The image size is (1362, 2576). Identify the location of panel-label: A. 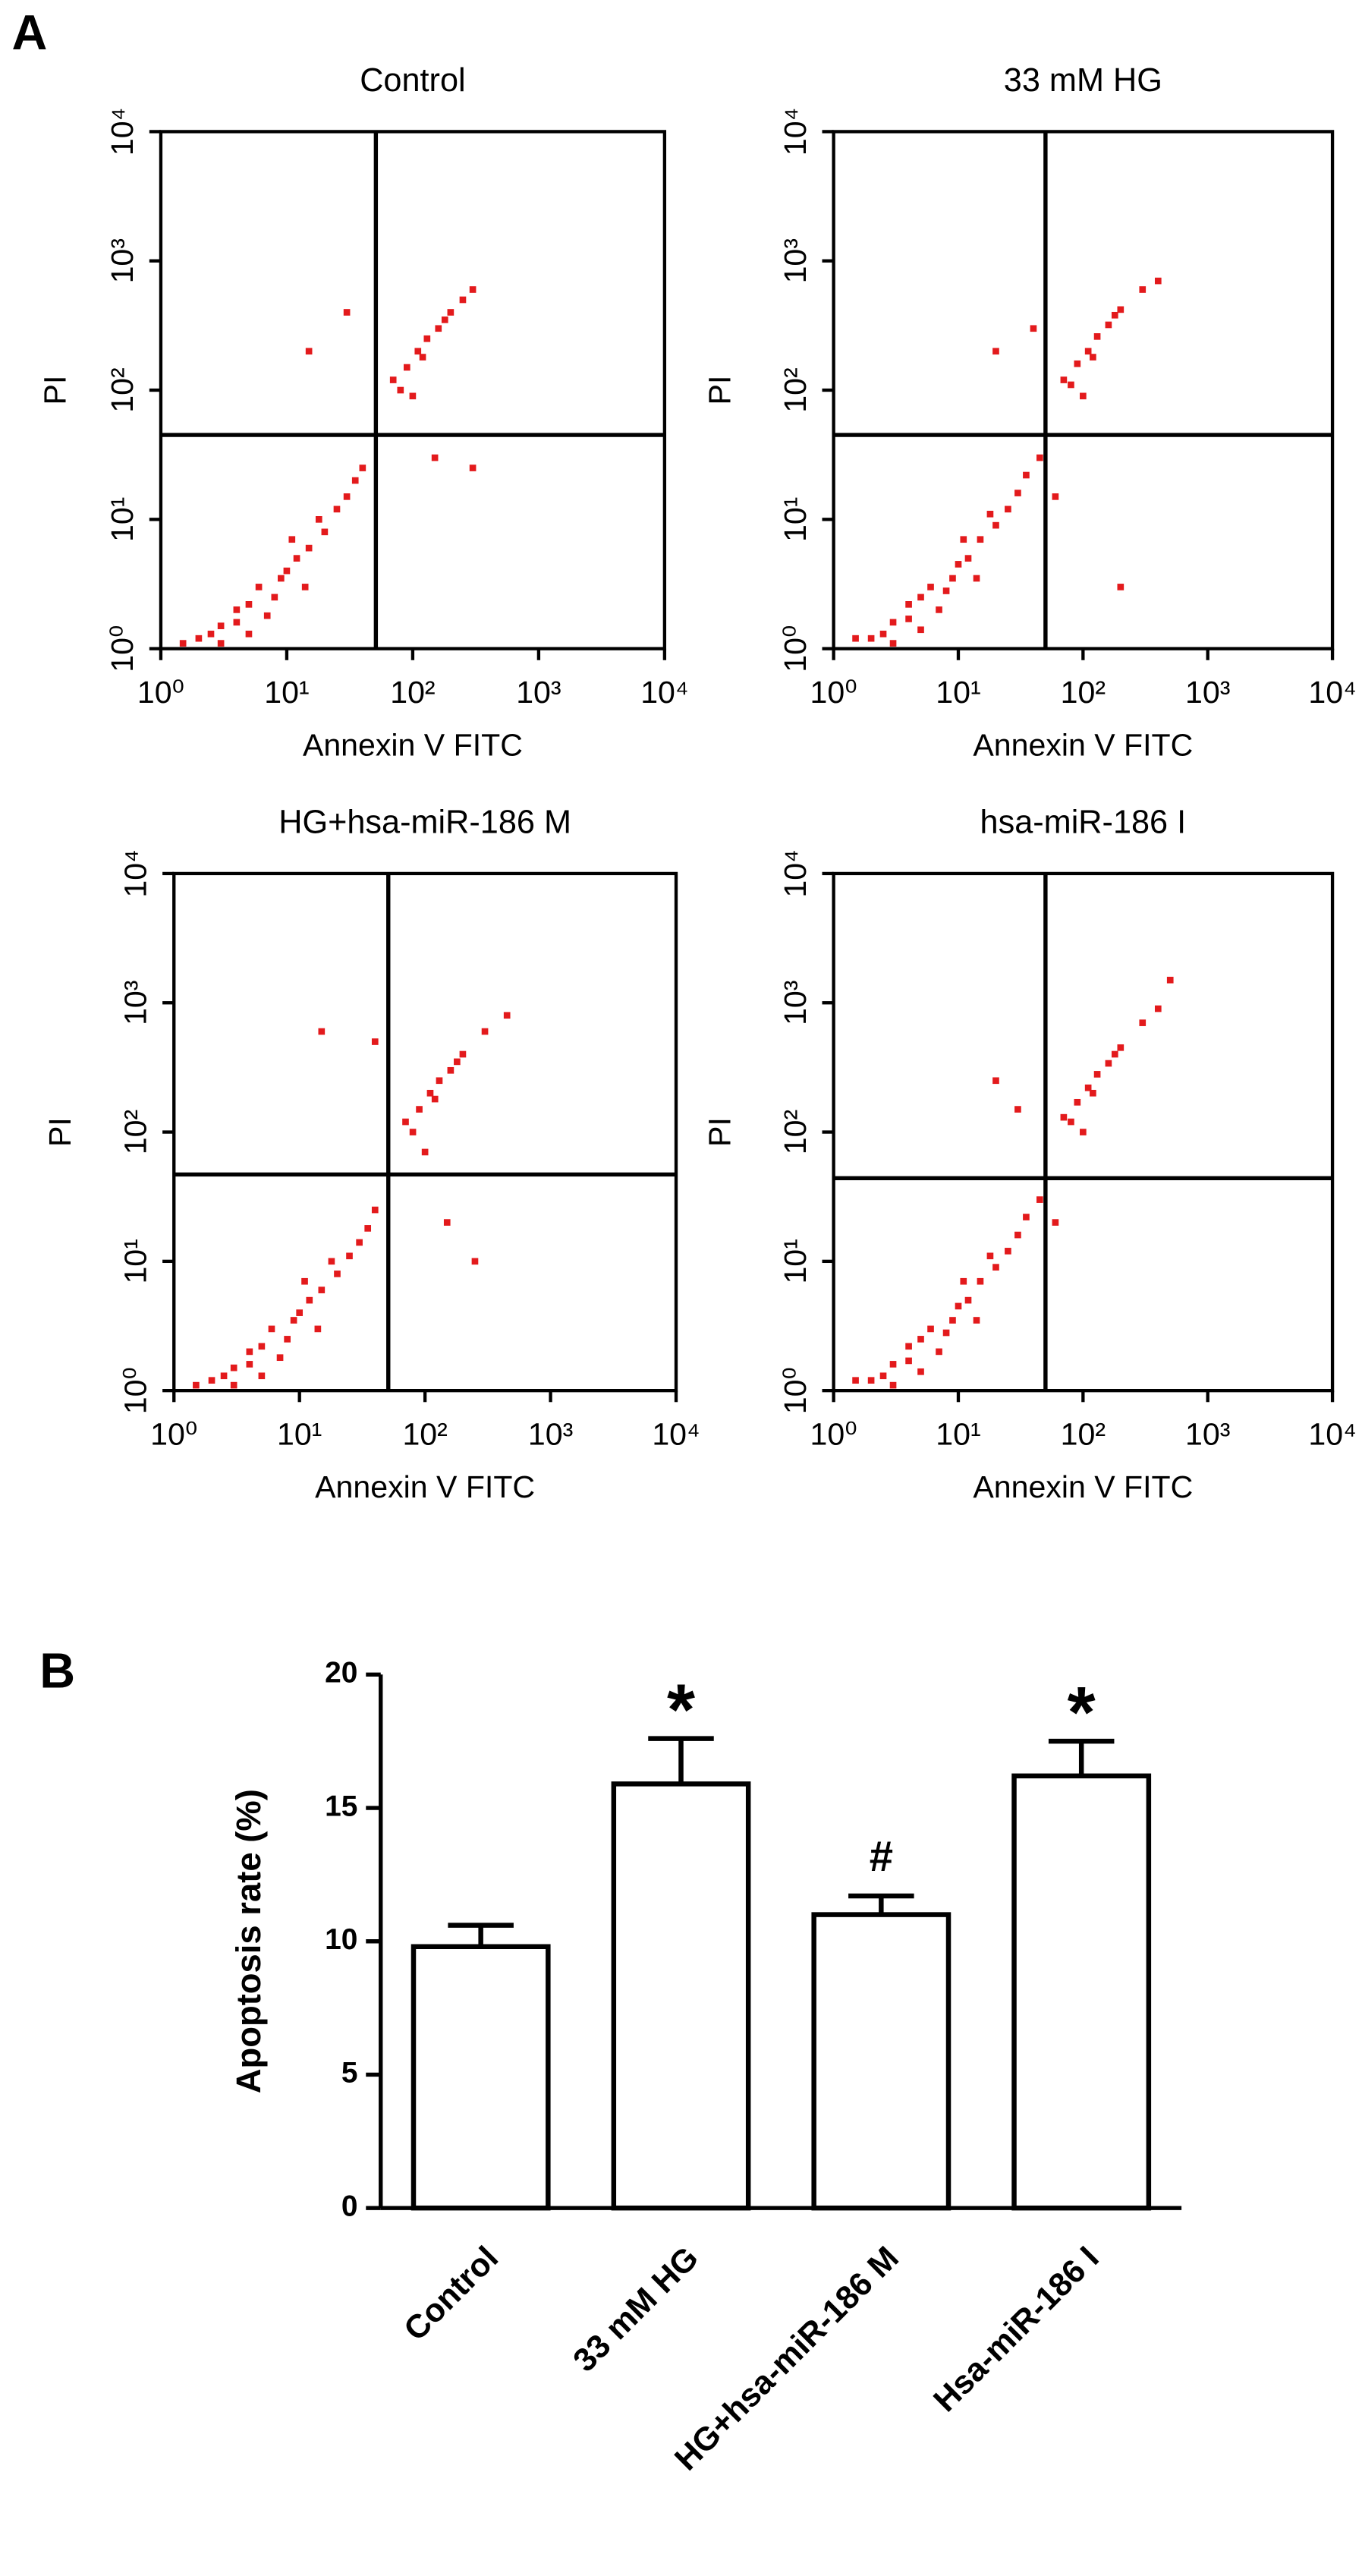
(30, 32).